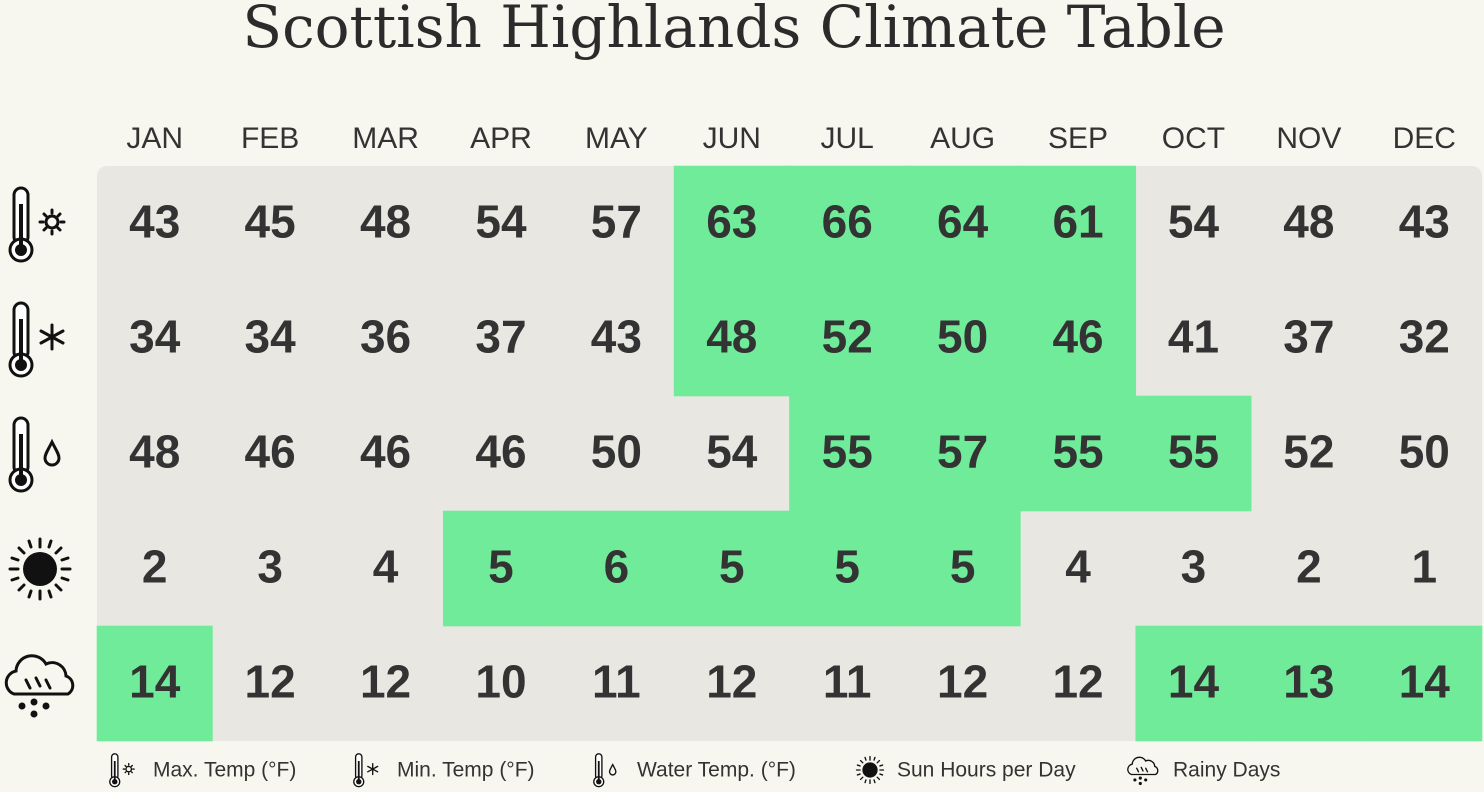 Image resolution: width=1484 pixels, height=792 pixels. I want to click on month-header: JUN, so click(732, 138).